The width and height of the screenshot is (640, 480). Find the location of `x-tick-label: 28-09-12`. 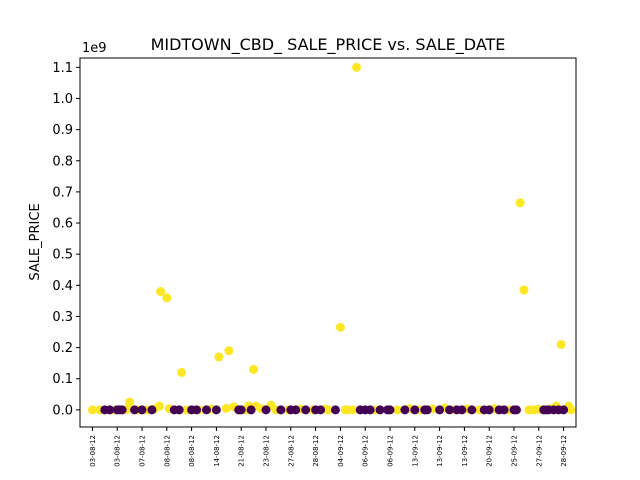

x-tick-label: 28-09-12 is located at coordinates (564, 451).